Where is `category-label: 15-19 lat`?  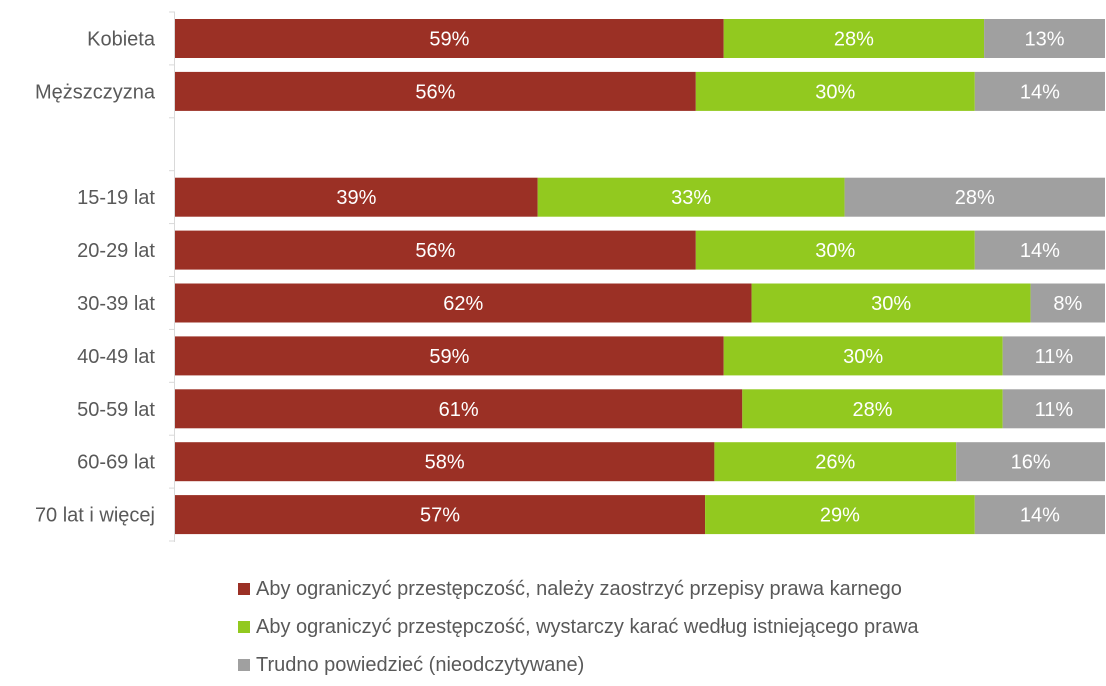 category-label: 15-19 lat is located at coordinates (116, 198).